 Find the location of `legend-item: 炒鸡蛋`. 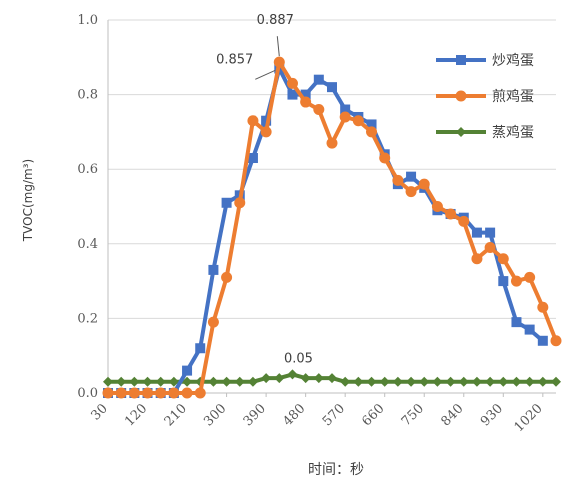

legend-item: 炒鸡蛋 is located at coordinates (485, 60).